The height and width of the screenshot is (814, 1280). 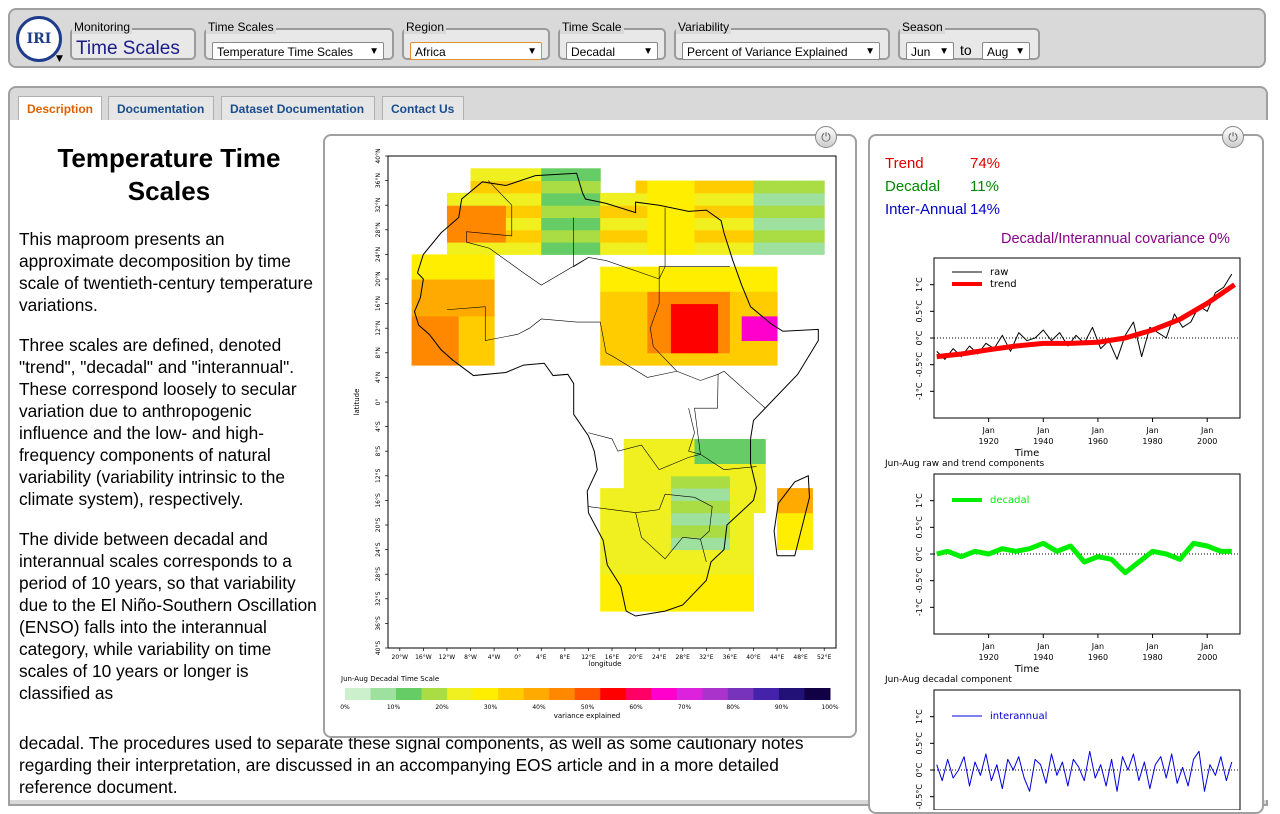 What do you see at coordinates (517, 657) in the screenshot?
I see `lon-tick-label: 0°` at bounding box center [517, 657].